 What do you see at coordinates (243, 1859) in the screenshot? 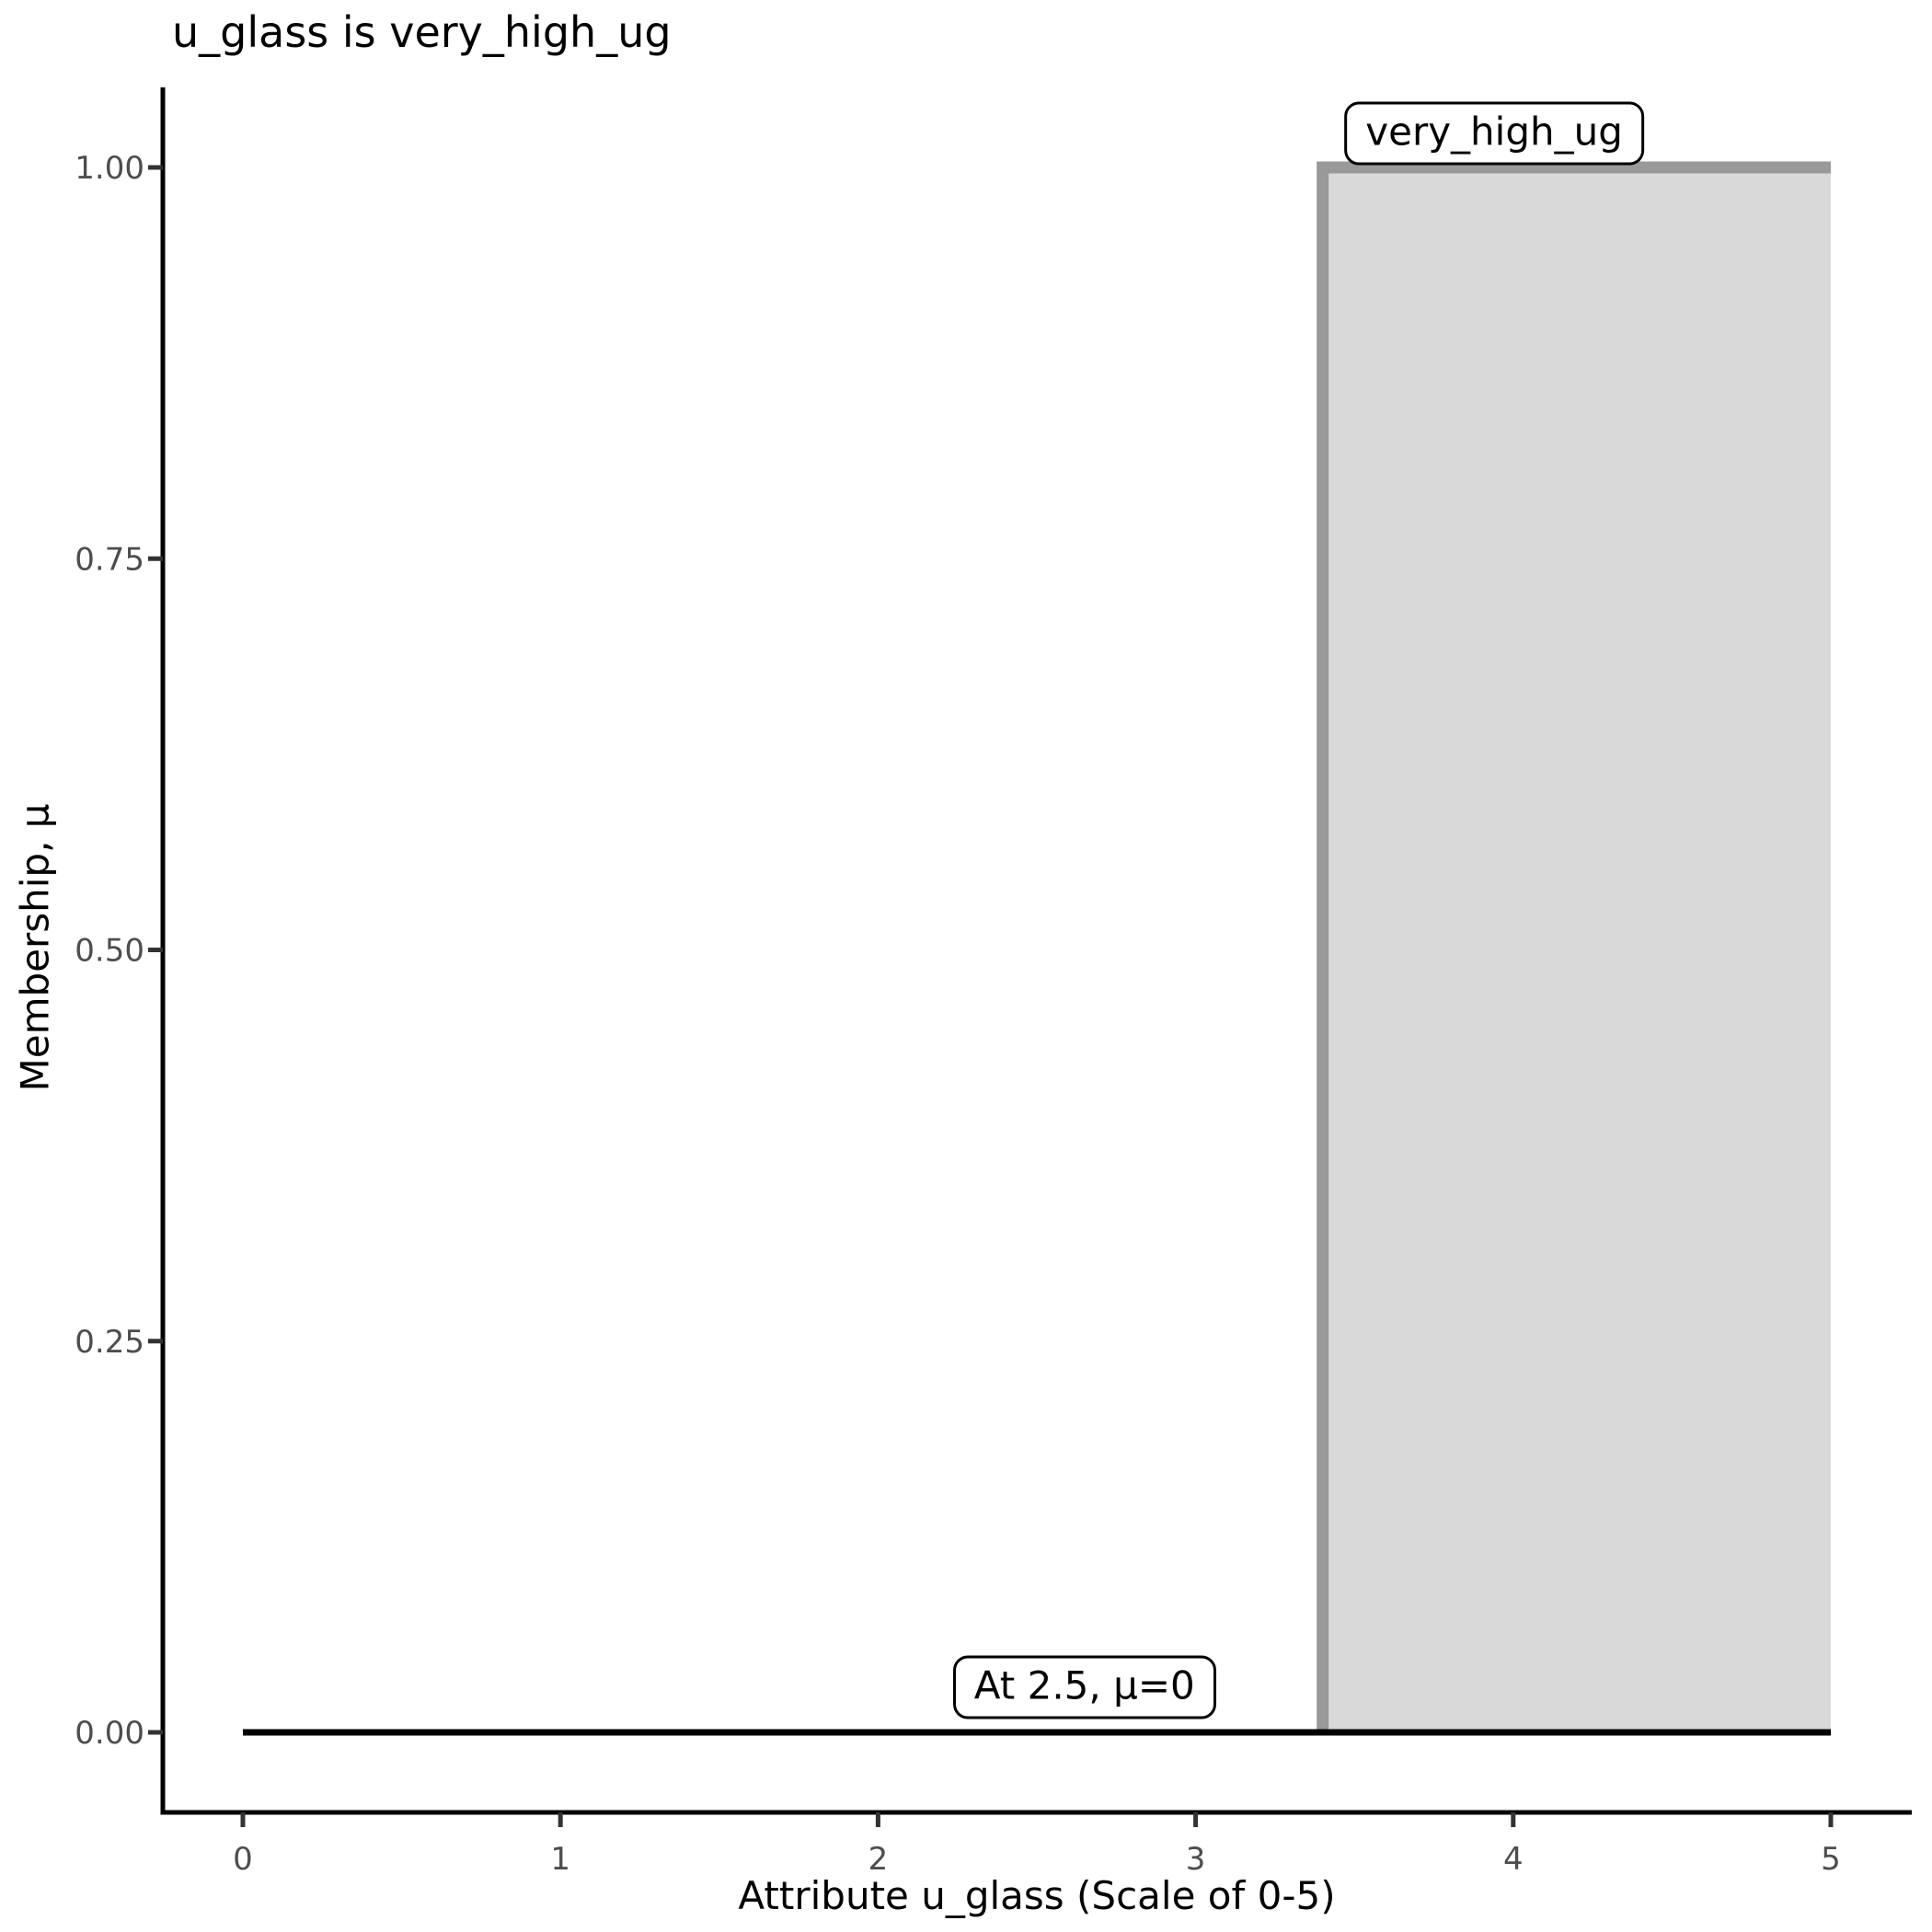
I see `x-tick-label: 0` at bounding box center [243, 1859].